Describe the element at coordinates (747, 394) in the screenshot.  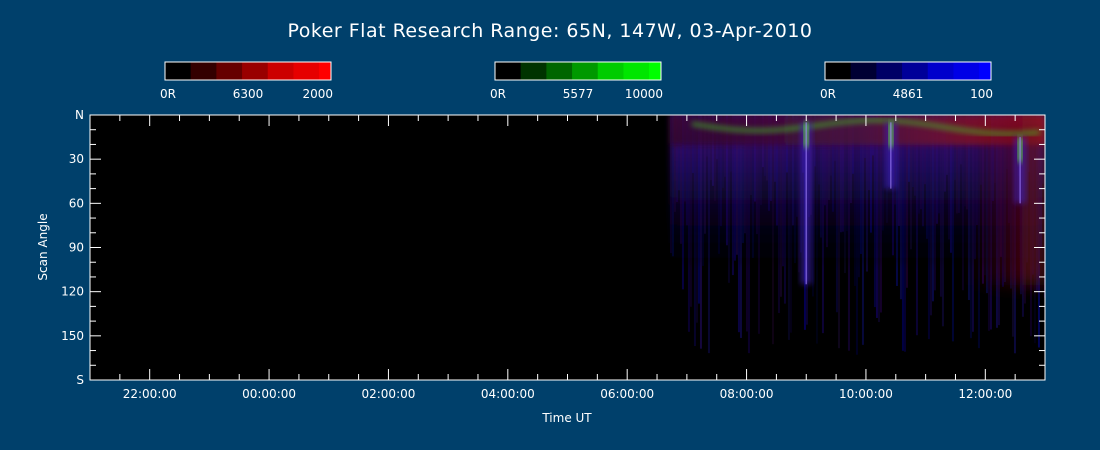
I see `x-tick-label: 08:00:00` at that location.